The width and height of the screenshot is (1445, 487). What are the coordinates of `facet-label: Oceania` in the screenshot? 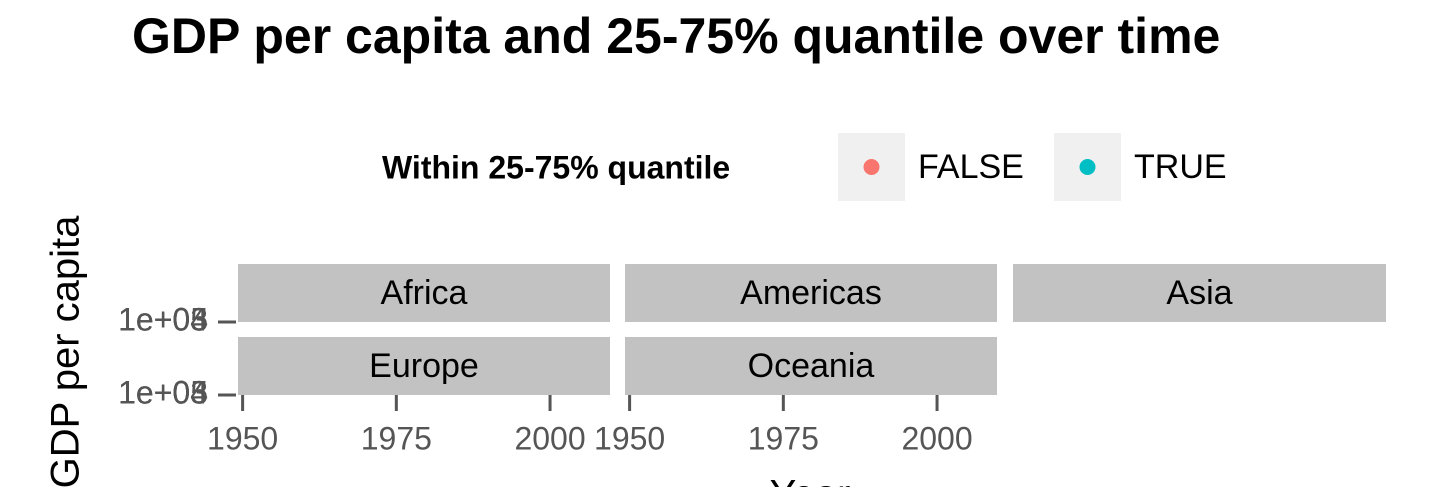 It's located at (811, 366).